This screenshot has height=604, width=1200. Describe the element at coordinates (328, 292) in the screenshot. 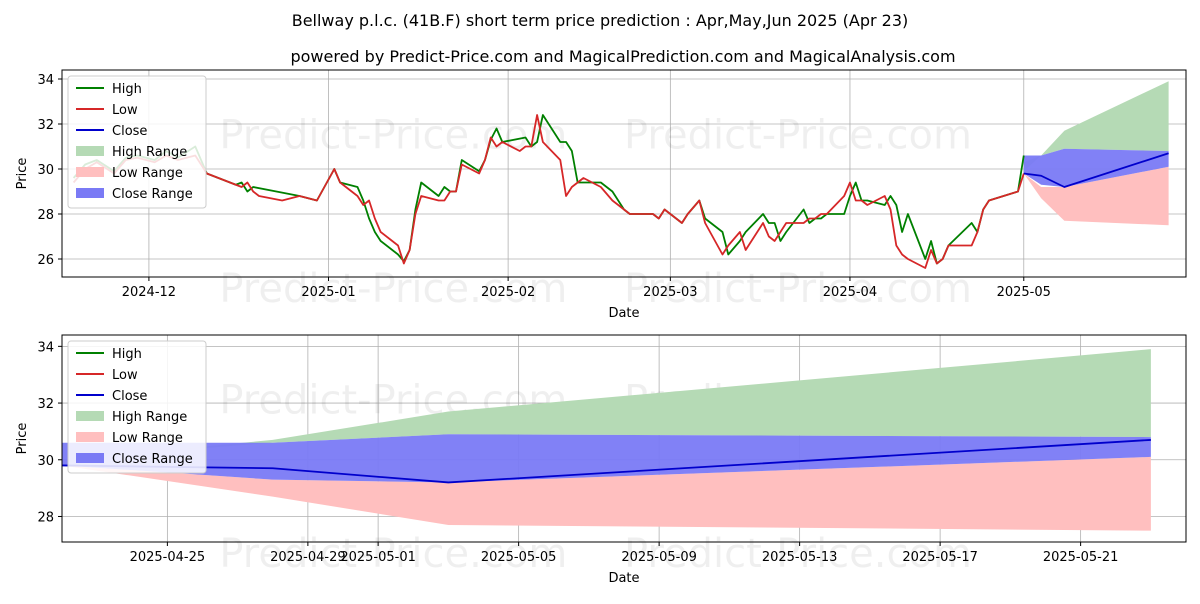

I see `x-tick-label: 2025-01` at that location.